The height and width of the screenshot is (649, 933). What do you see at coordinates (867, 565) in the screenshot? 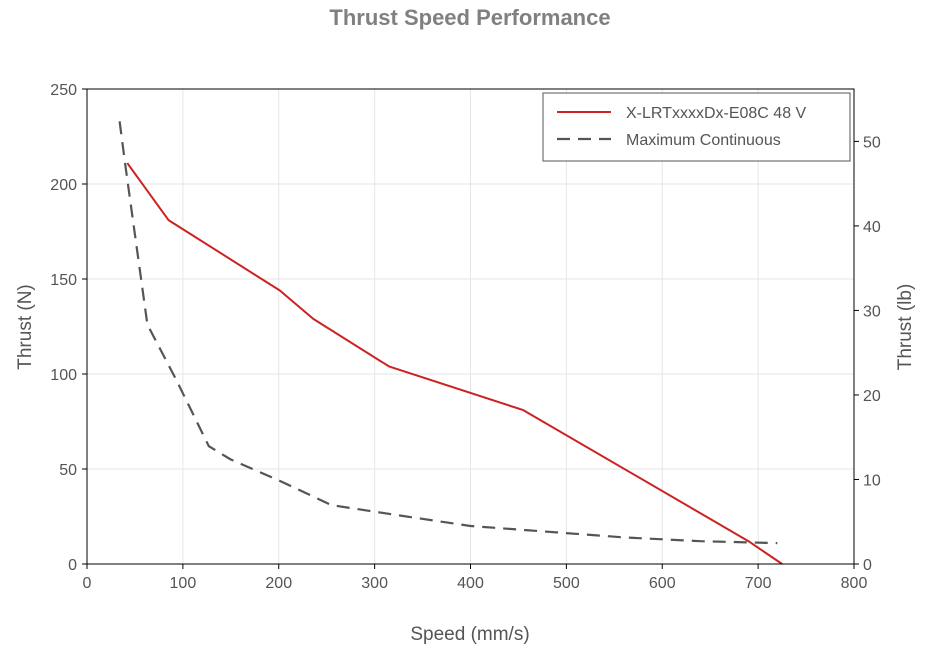
I see `y2-tick-label-0: 0` at bounding box center [867, 565].